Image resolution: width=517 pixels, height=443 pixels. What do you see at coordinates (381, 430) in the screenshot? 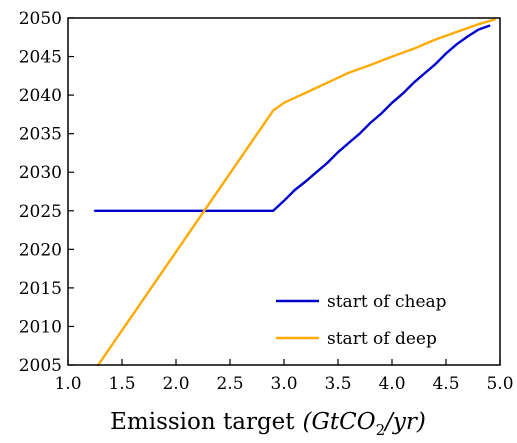
I see `x-axis-title-subscript: 2` at bounding box center [381, 430].